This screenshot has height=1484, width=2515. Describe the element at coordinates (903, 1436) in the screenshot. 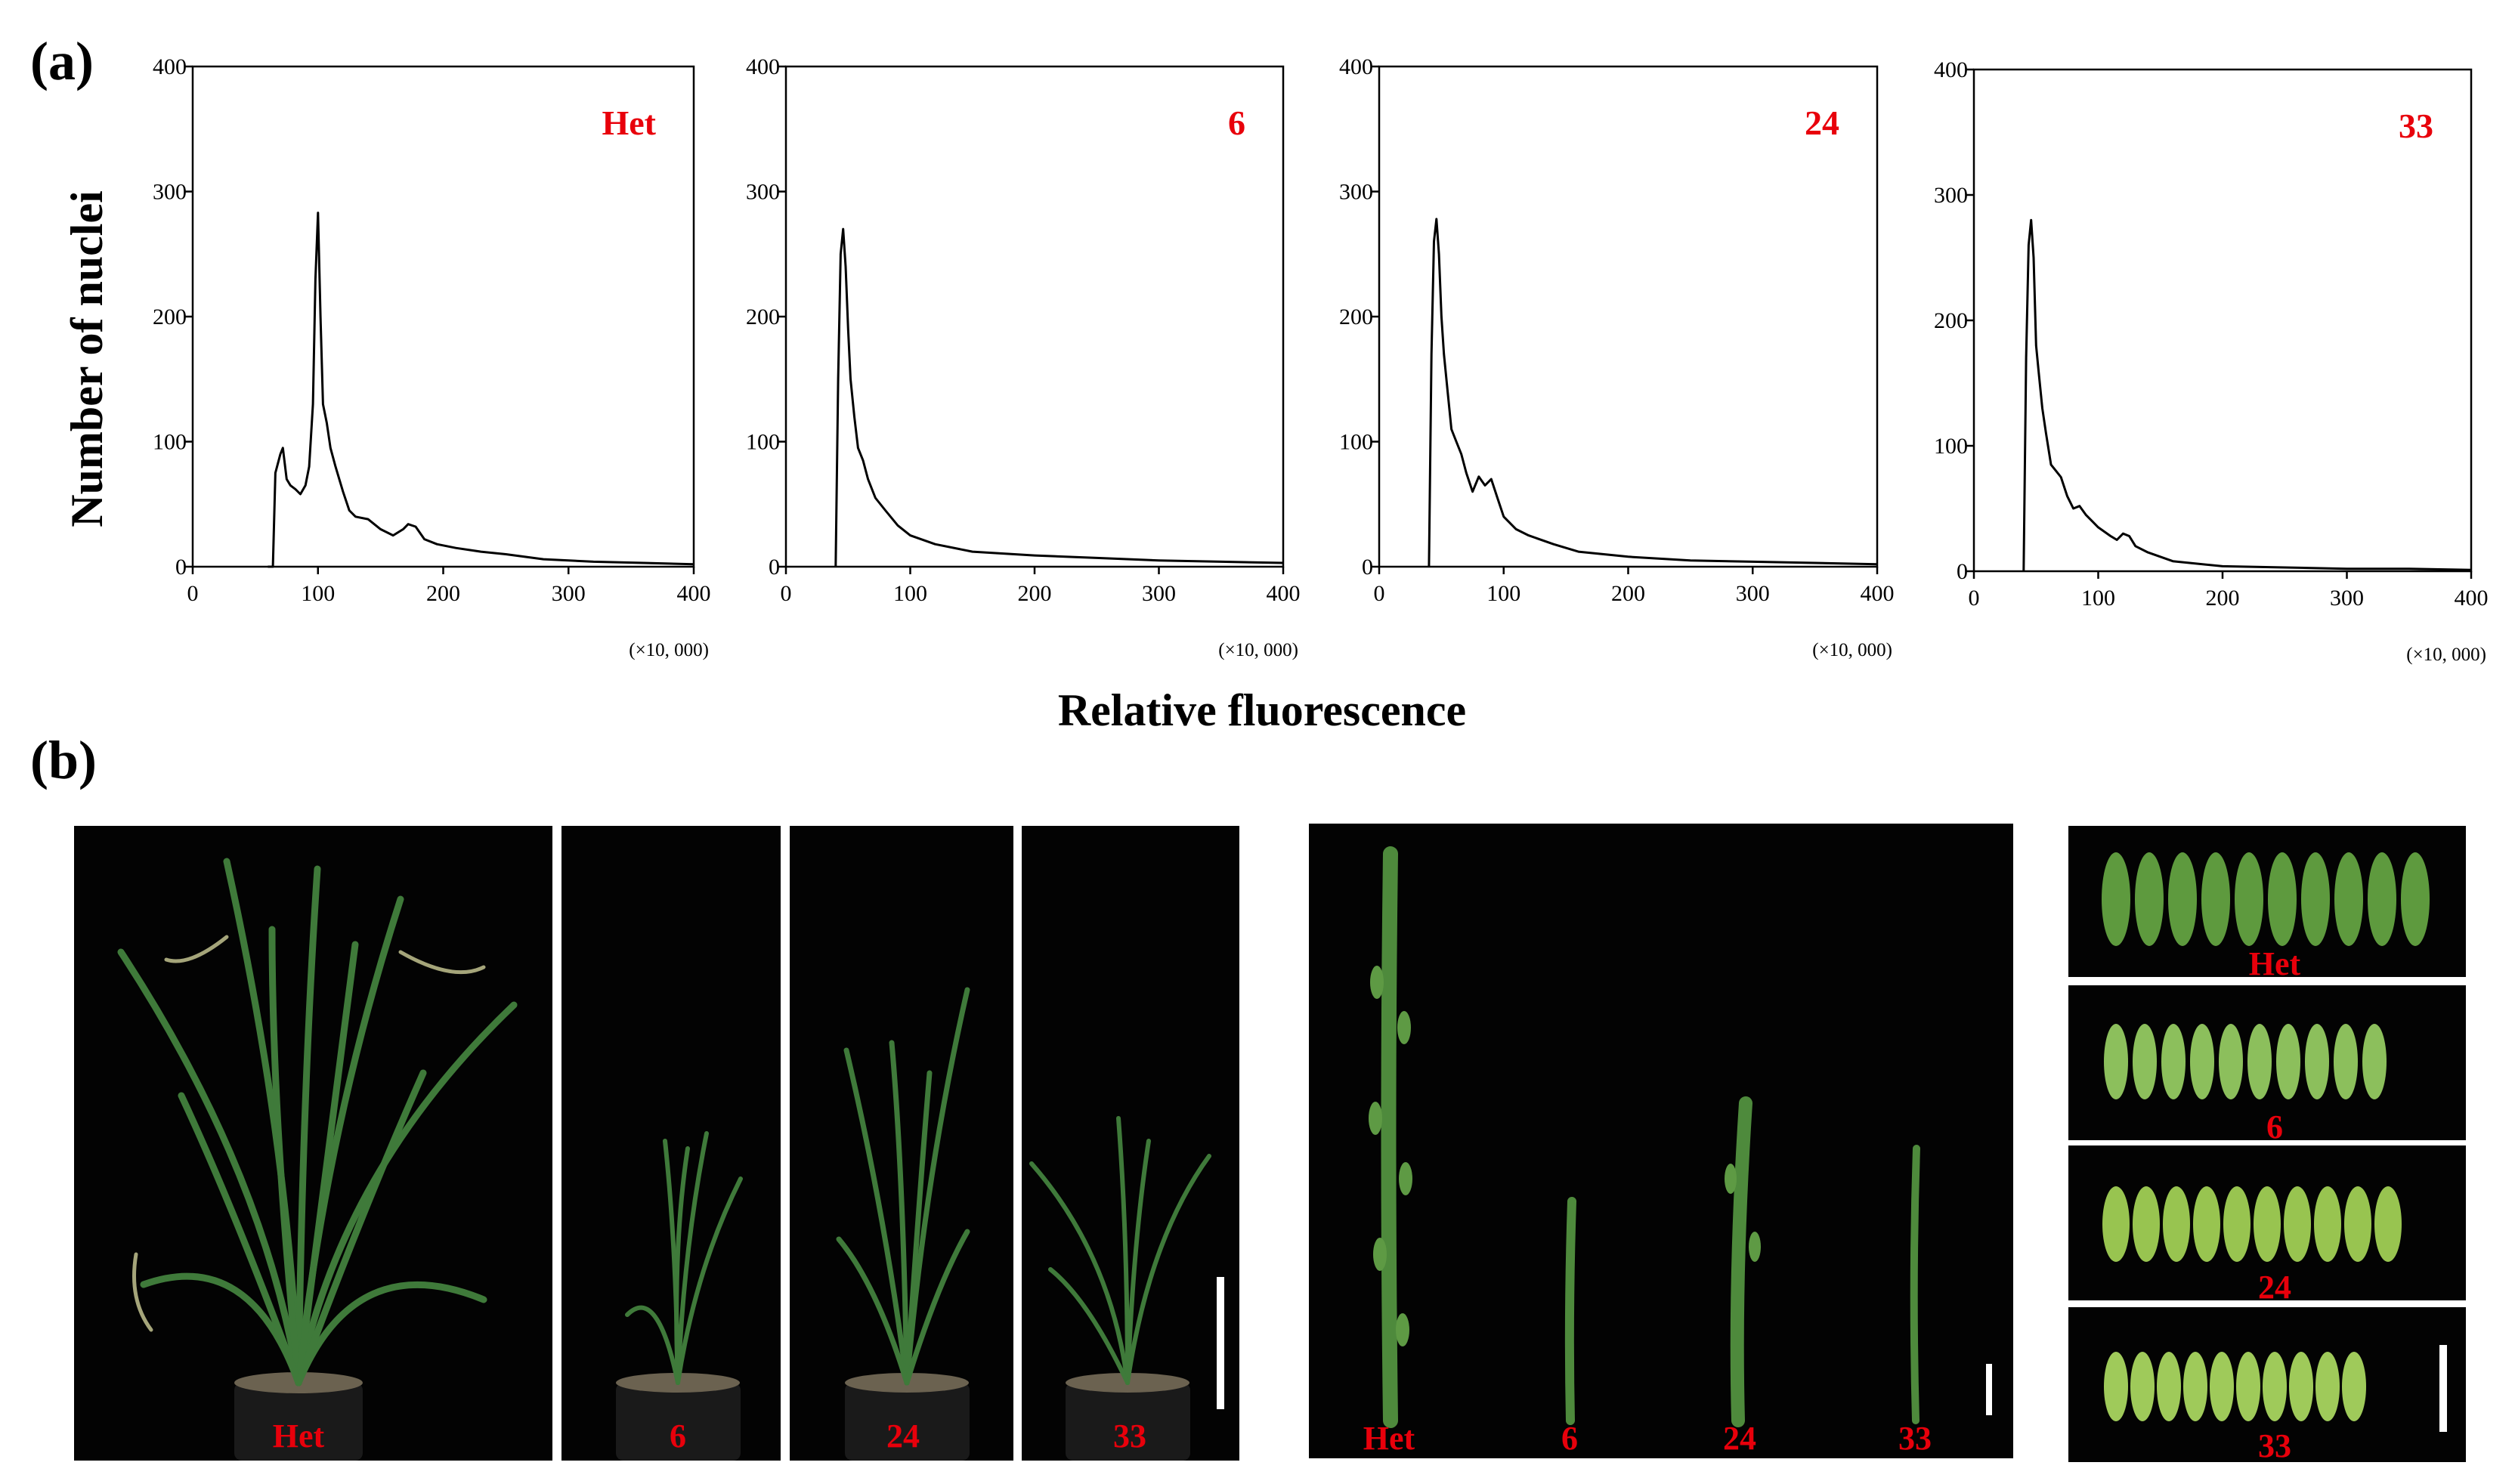

I see `plant-label-24: 24` at that location.